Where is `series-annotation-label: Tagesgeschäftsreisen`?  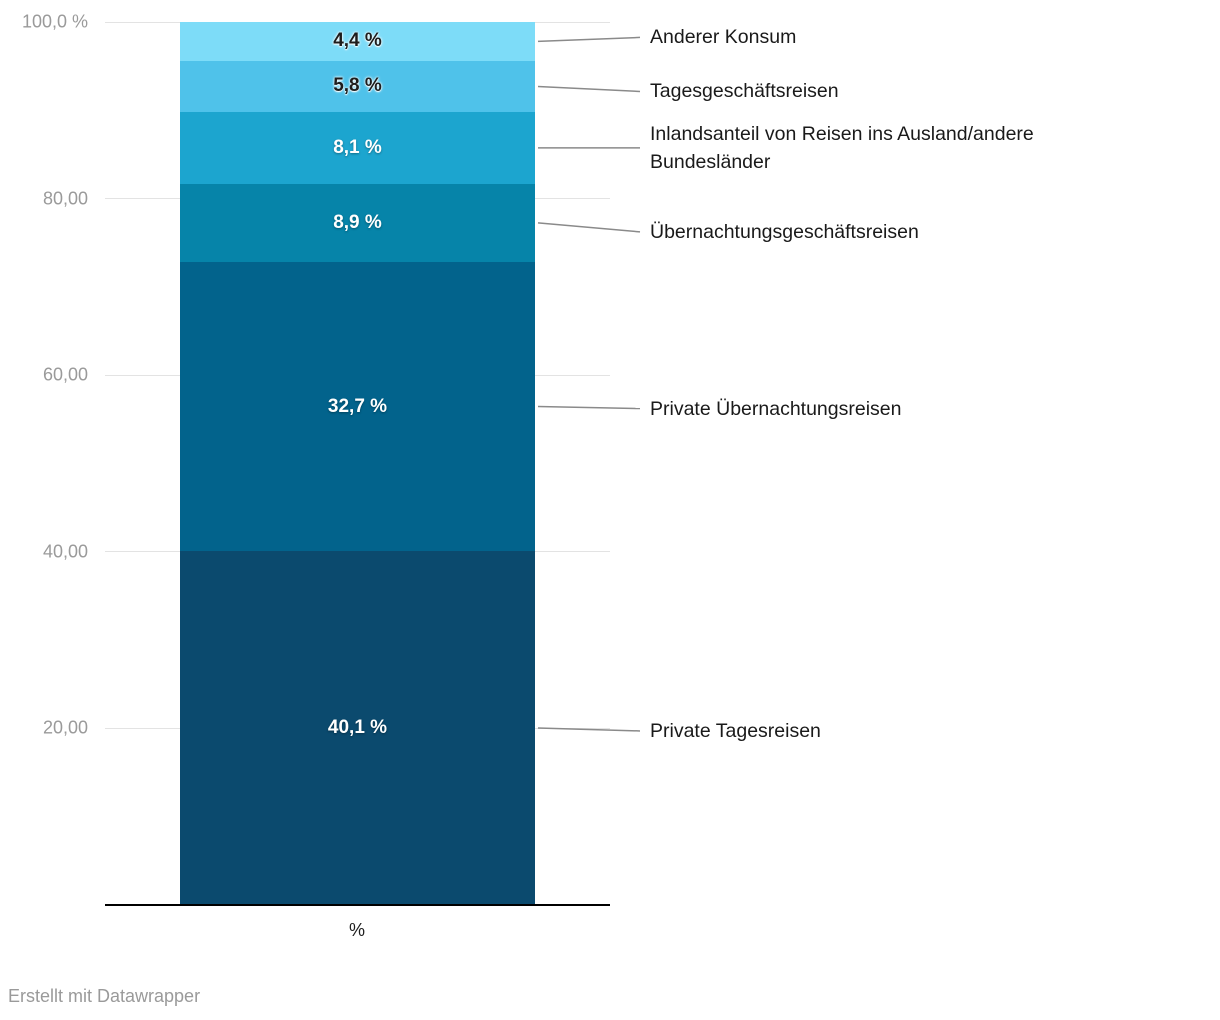
series-annotation-label: Tagesgeschäftsreisen is located at coordinates (744, 91).